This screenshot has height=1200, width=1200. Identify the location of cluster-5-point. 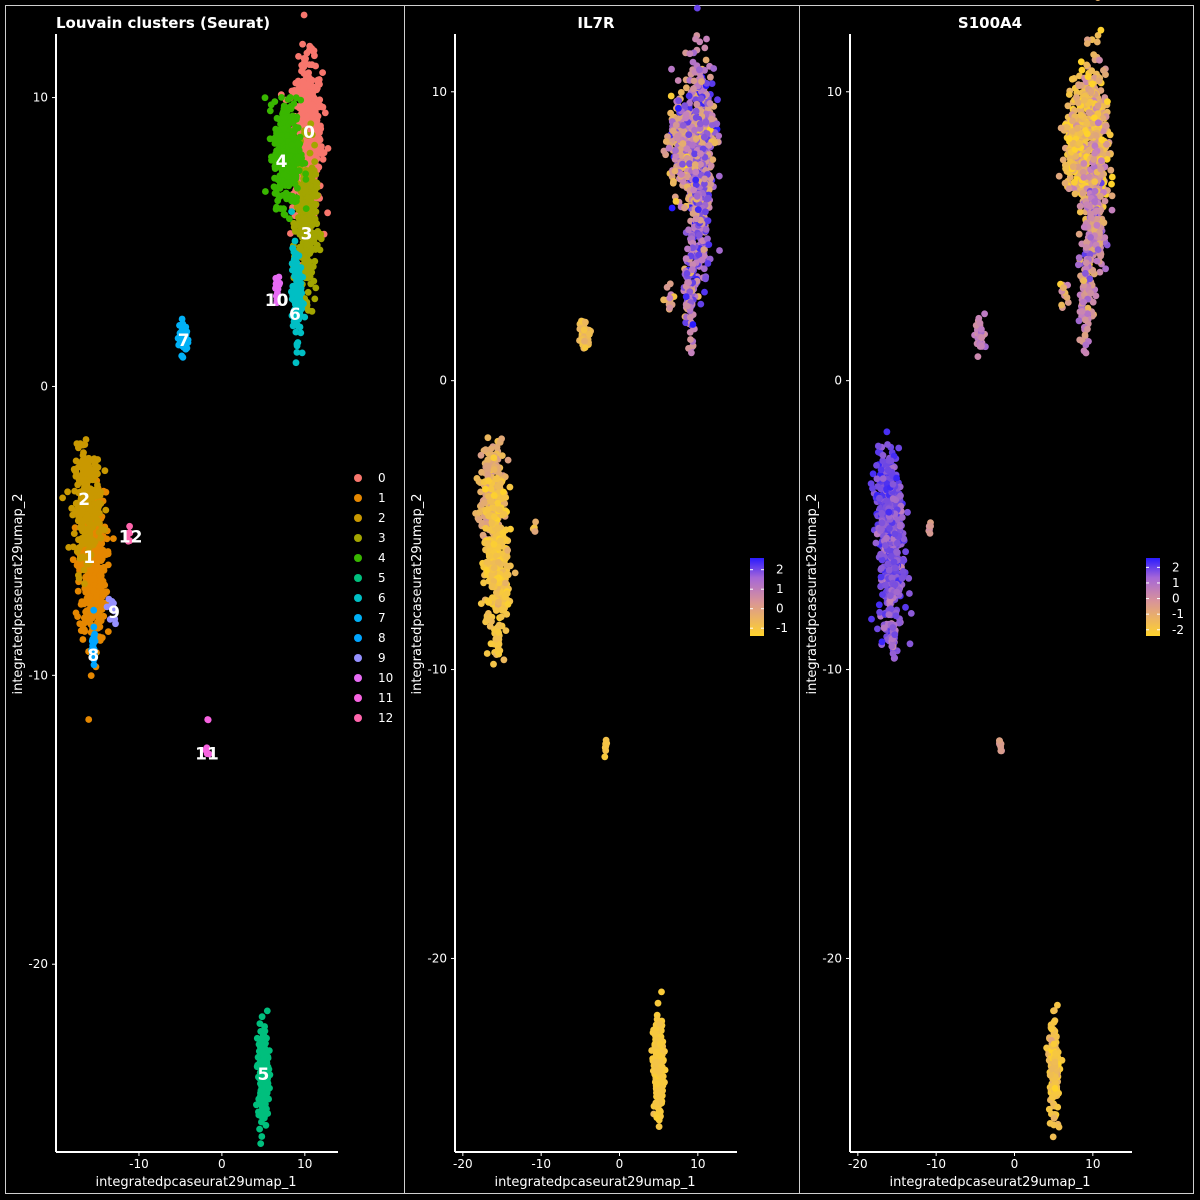
(266, 1109).